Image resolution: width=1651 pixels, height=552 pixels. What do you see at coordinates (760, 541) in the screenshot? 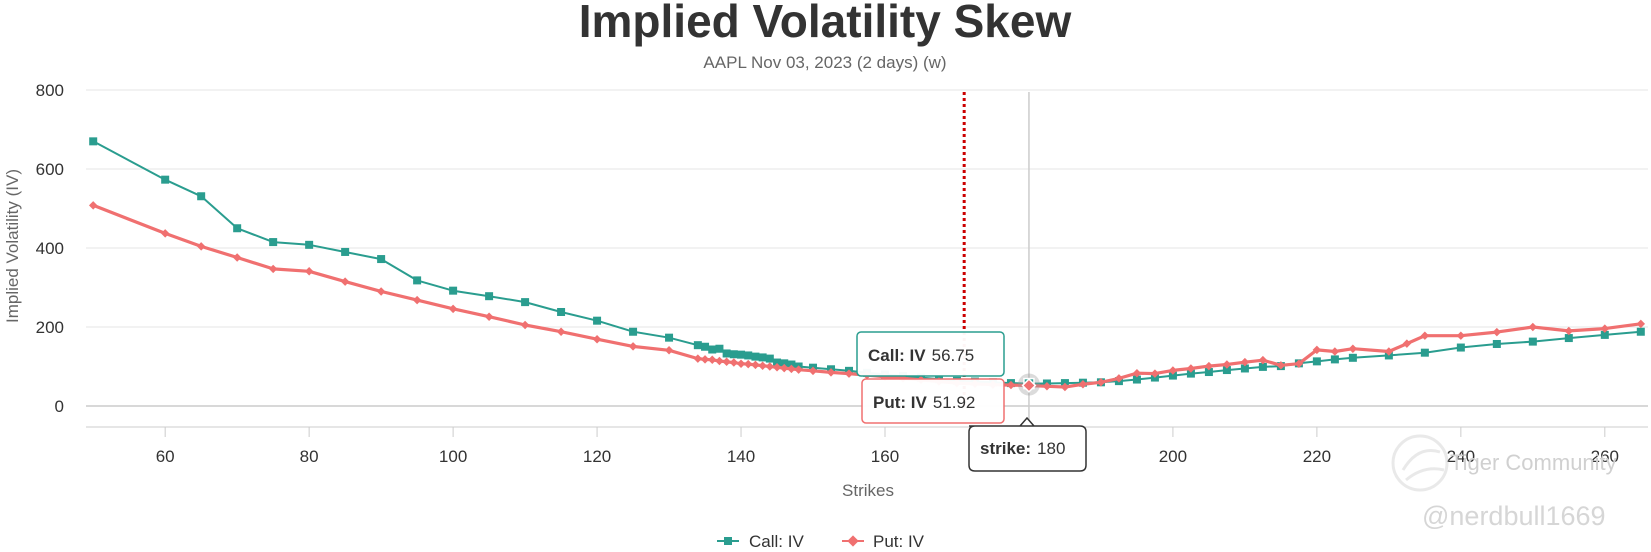
I see `legend-item-call: Call: IV` at bounding box center [760, 541].